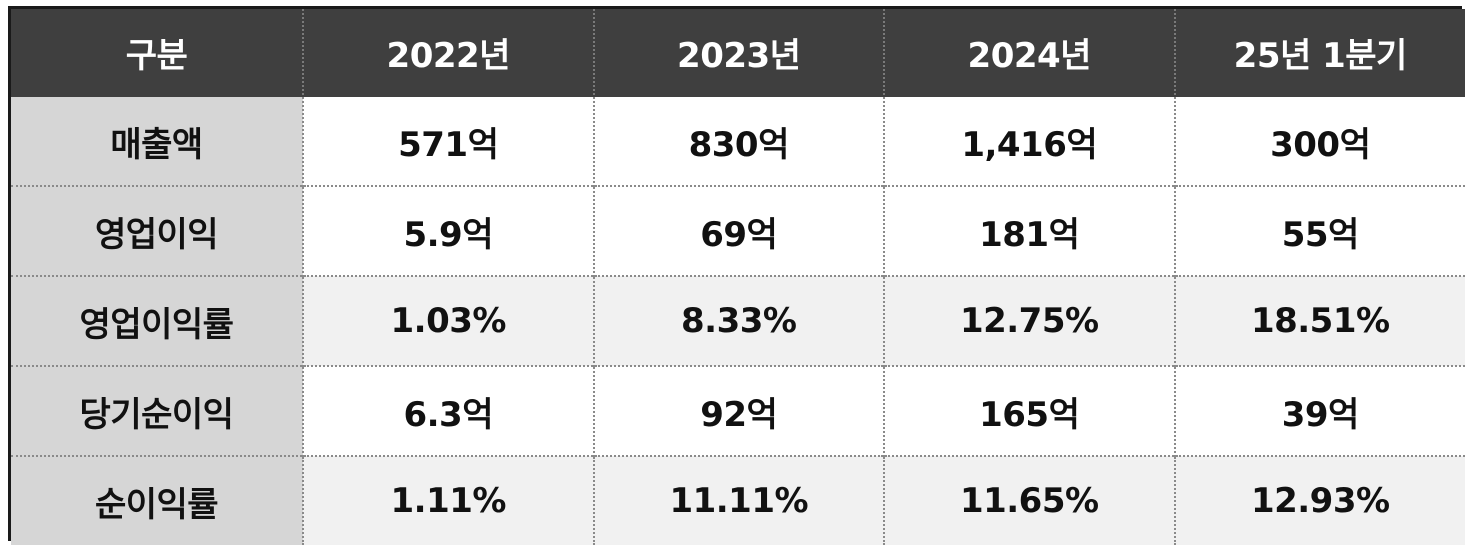 Image resolution: width=1468 pixels, height=547 pixels. I want to click on table-cell: 11.11%, so click(738, 500).